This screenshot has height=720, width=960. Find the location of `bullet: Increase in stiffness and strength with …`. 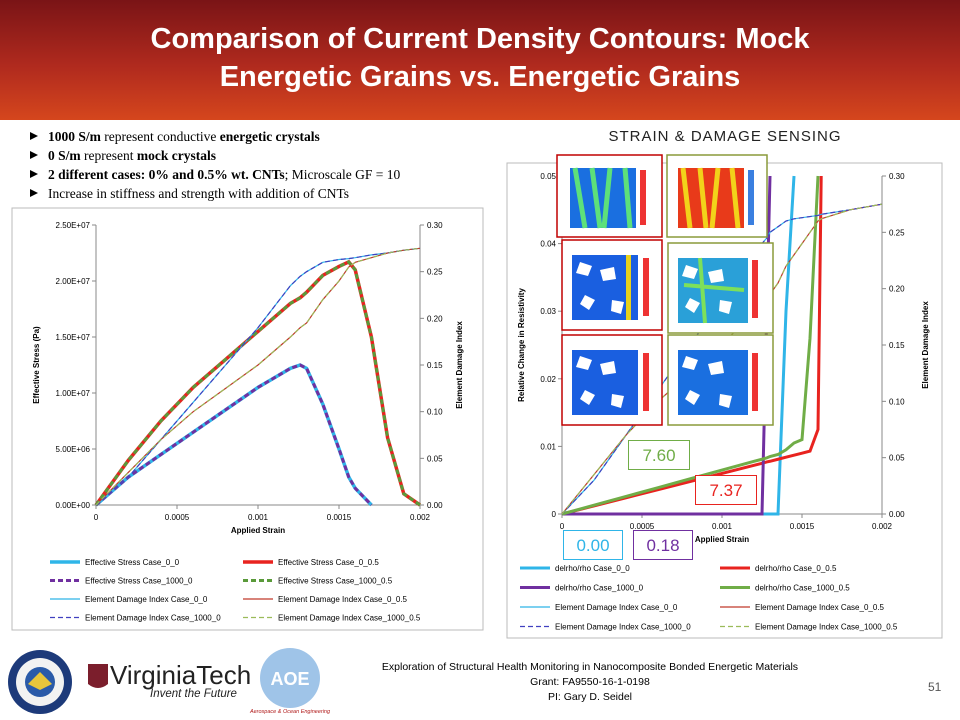

bullet: Increase in stiffness and strength with … is located at coordinates (265, 193).